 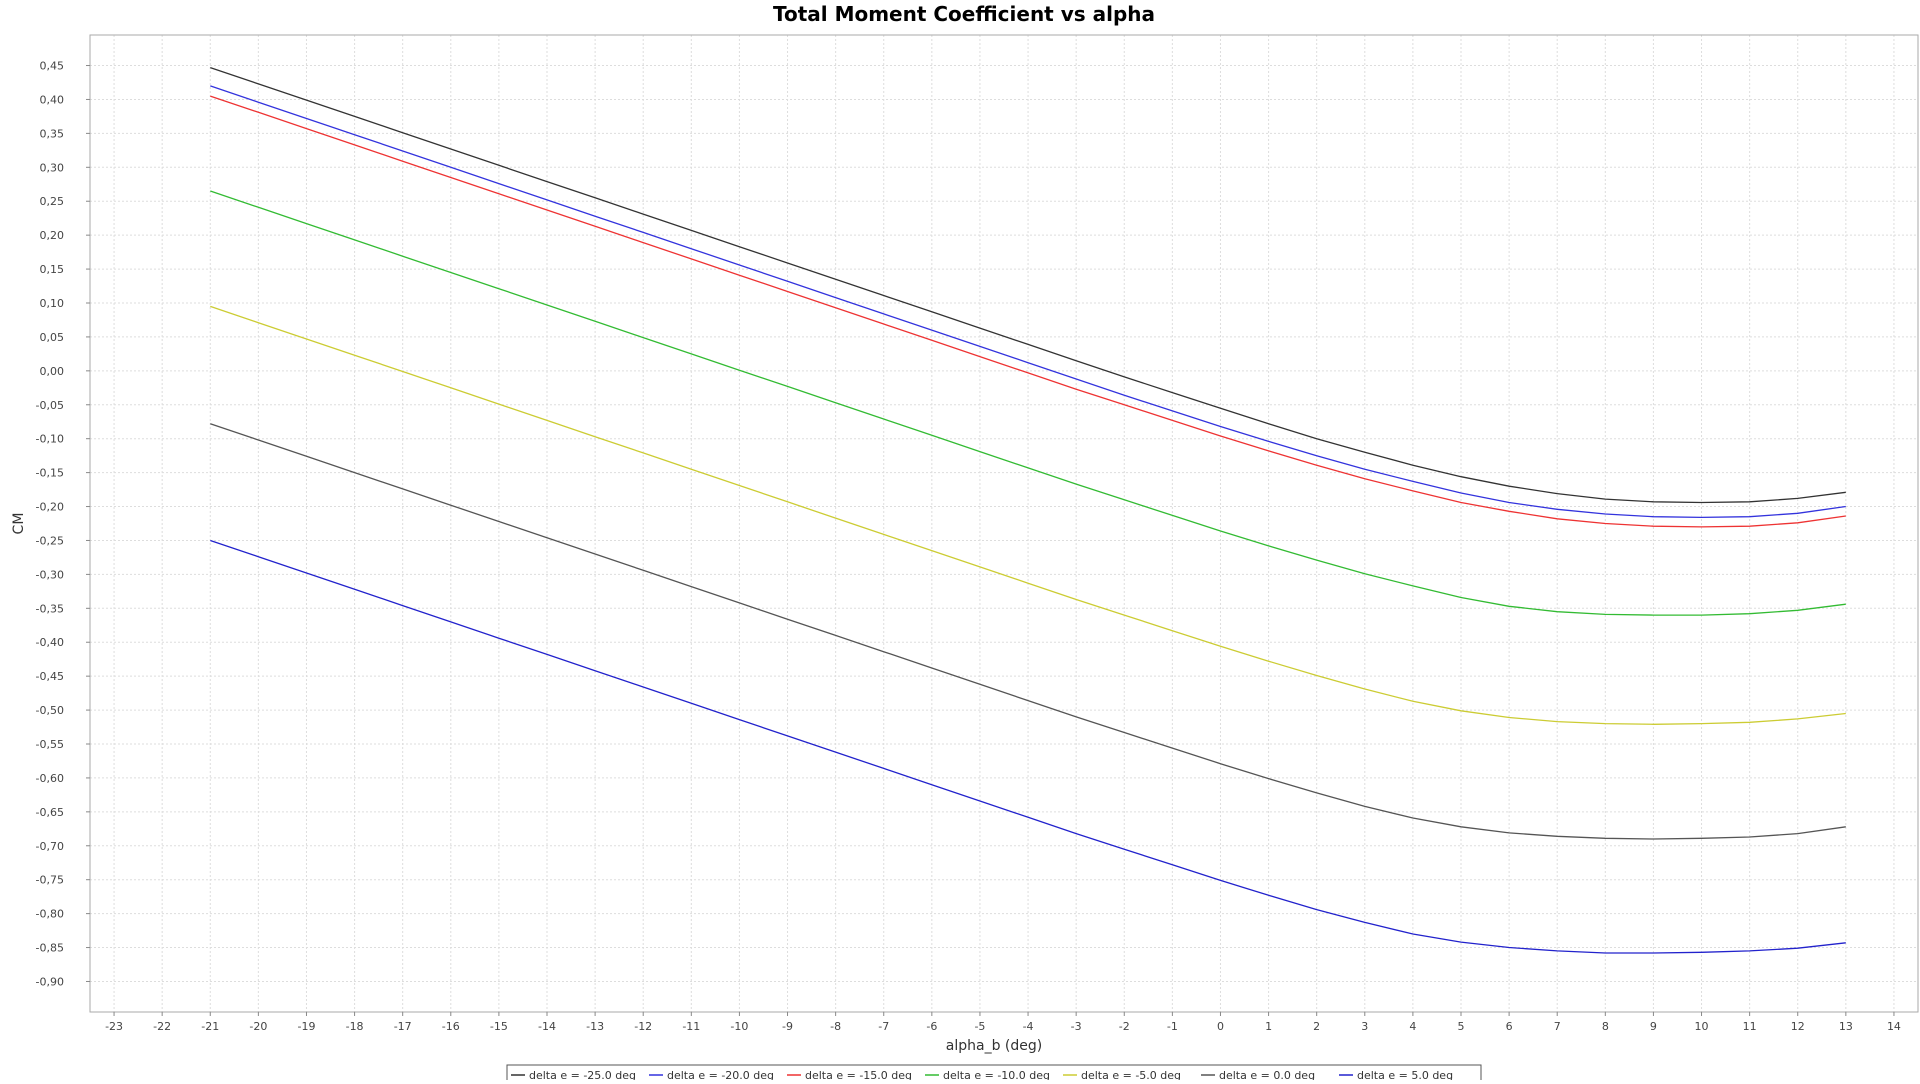 I want to click on y-tick-label: 0,25, so click(x=52, y=201).